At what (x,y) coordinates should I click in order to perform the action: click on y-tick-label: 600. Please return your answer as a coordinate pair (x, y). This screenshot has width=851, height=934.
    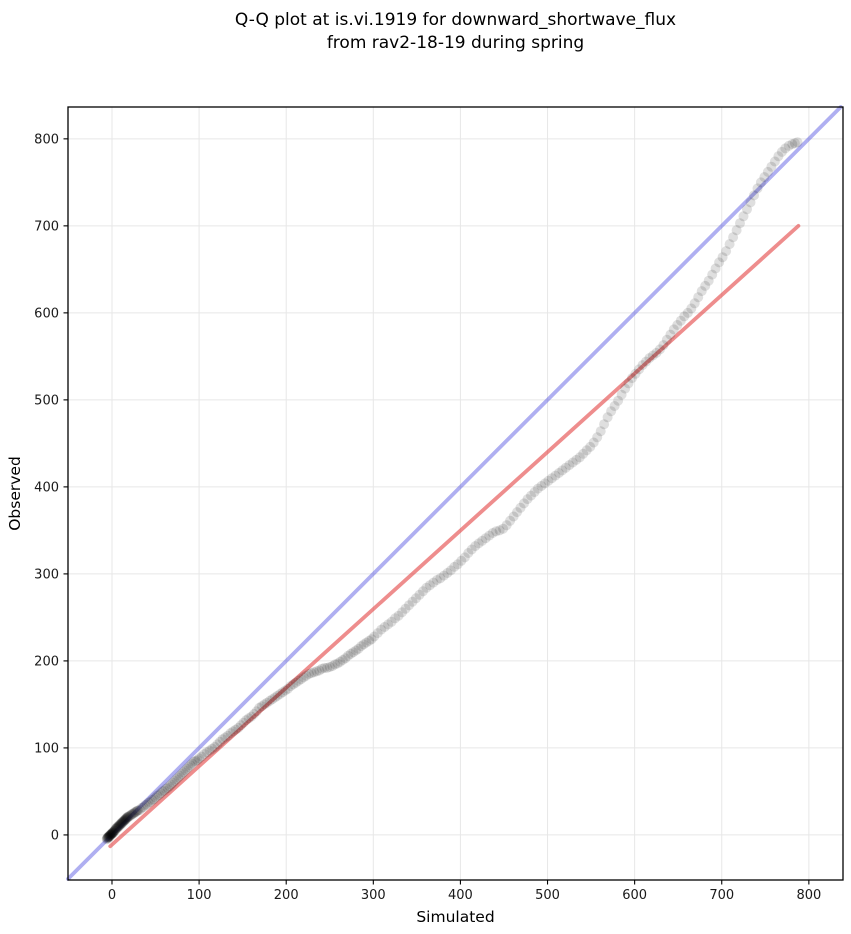
    Looking at the image, I should click on (46, 313).